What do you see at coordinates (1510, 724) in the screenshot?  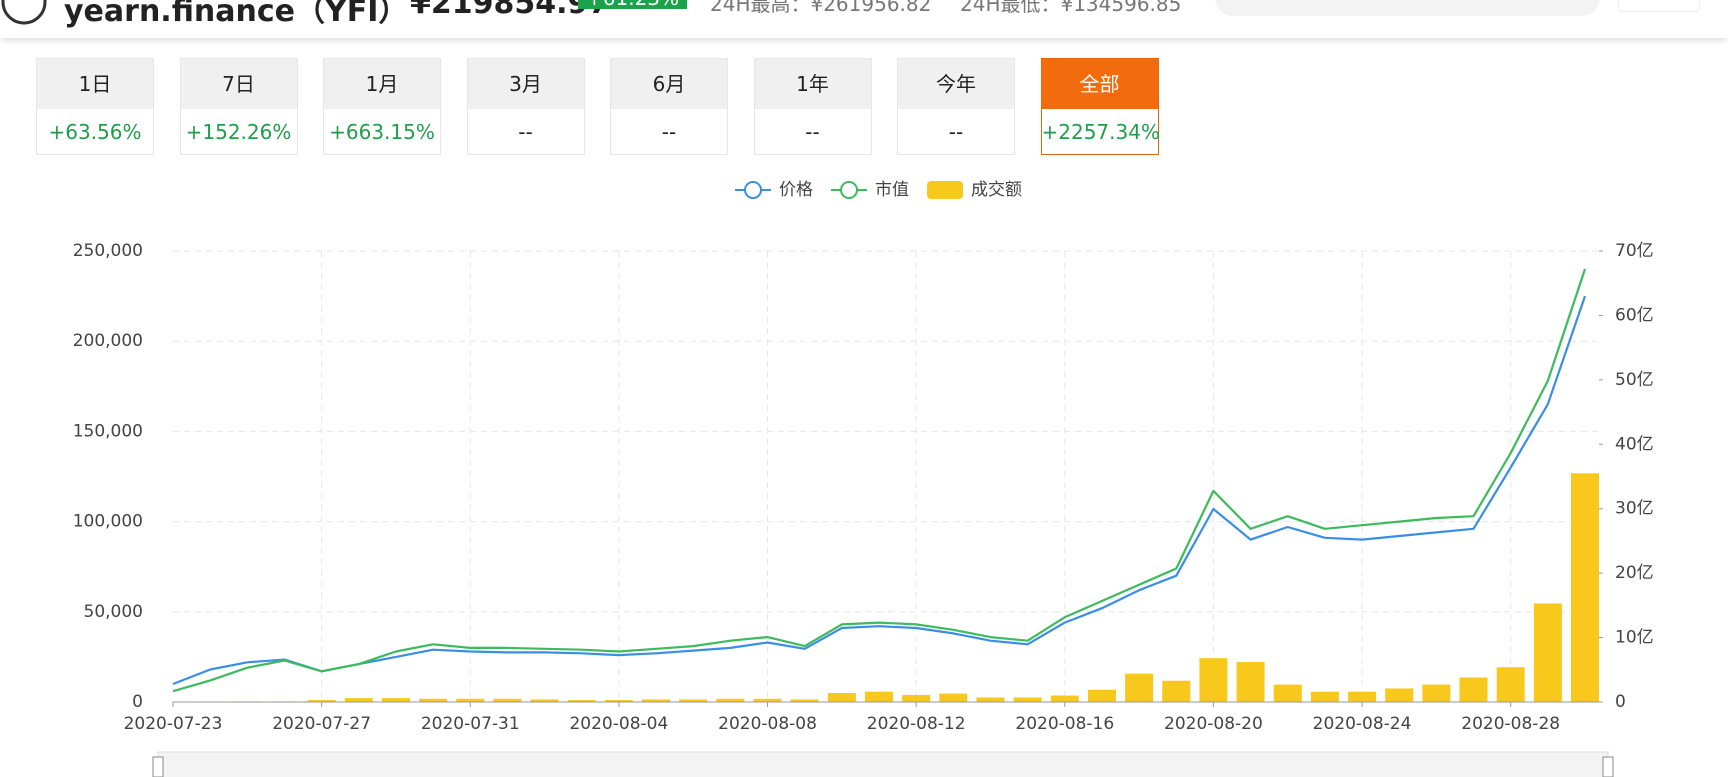 I see `x-tick-label: 2020-08-28` at bounding box center [1510, 724].